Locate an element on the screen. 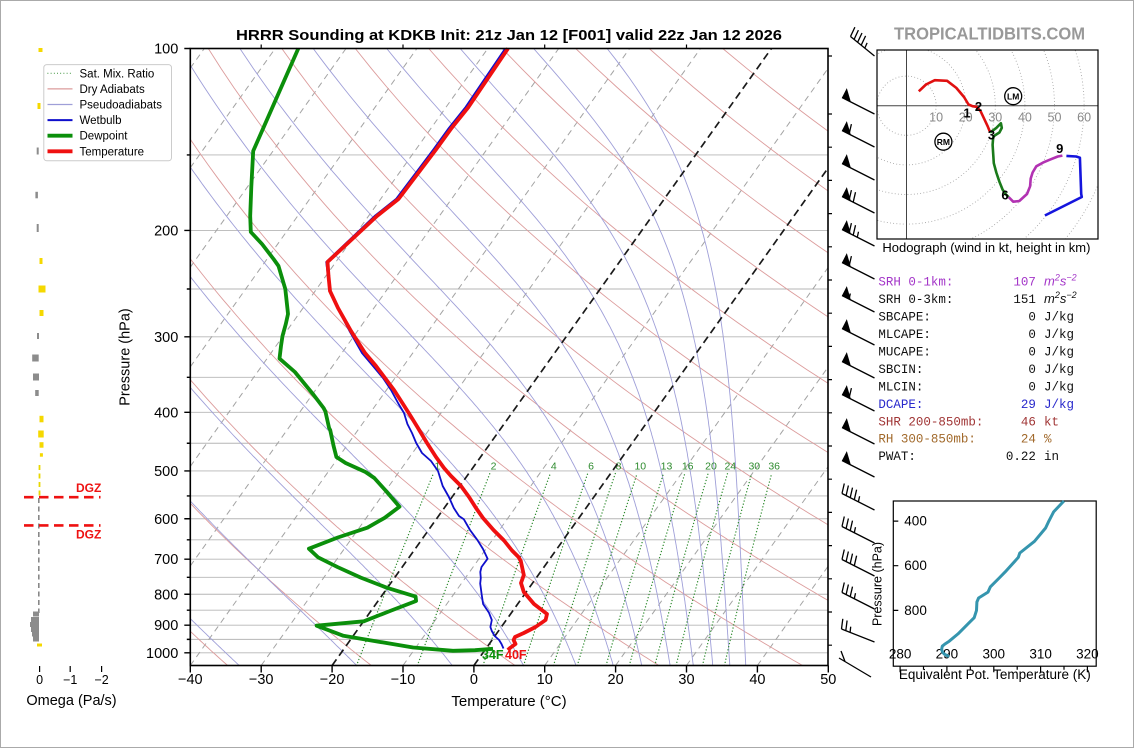 The height and width of the screenshot is (748, 1134). svg-text: −2 is located at coordinates (101, 680).